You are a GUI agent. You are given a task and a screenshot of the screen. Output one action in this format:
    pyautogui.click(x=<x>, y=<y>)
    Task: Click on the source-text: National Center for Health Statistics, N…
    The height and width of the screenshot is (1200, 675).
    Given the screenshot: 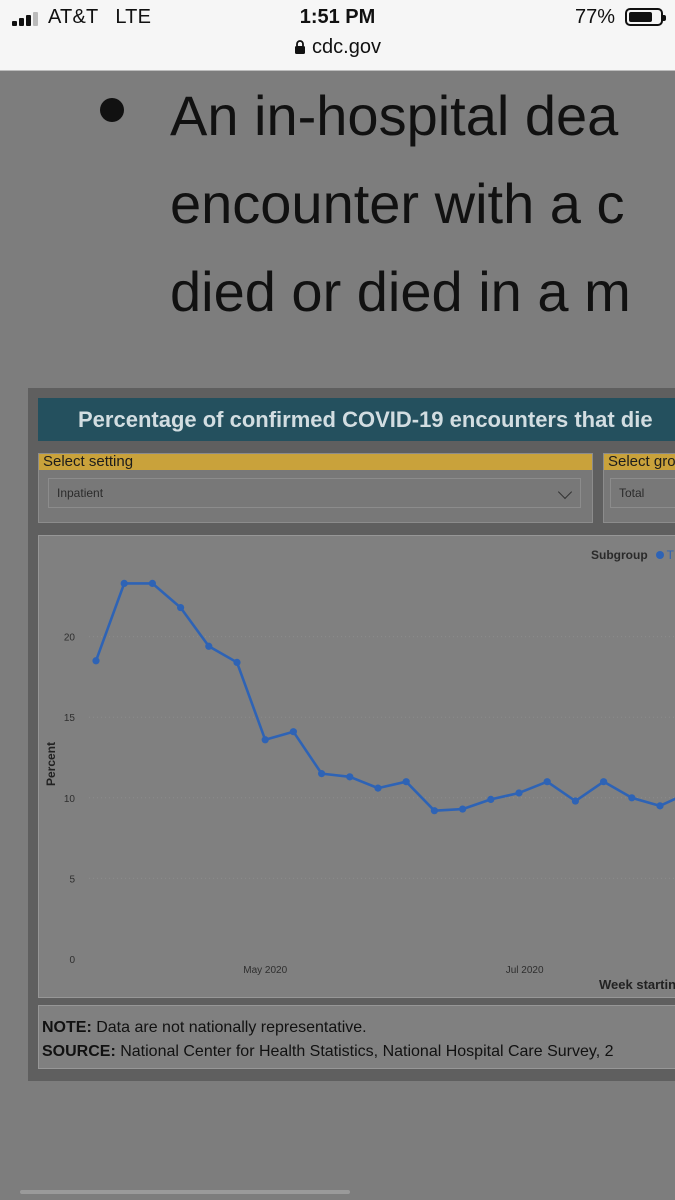 What is the action you would take?
    pyautogui.click(x=364, y=1051)
    